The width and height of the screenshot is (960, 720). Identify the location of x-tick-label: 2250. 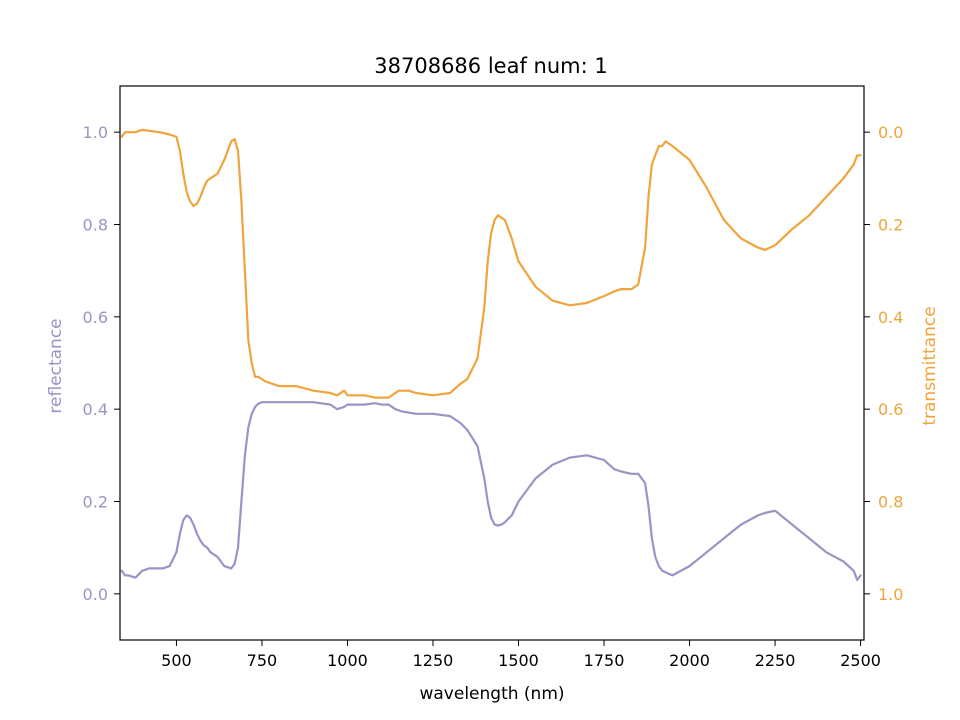
(775, 660).